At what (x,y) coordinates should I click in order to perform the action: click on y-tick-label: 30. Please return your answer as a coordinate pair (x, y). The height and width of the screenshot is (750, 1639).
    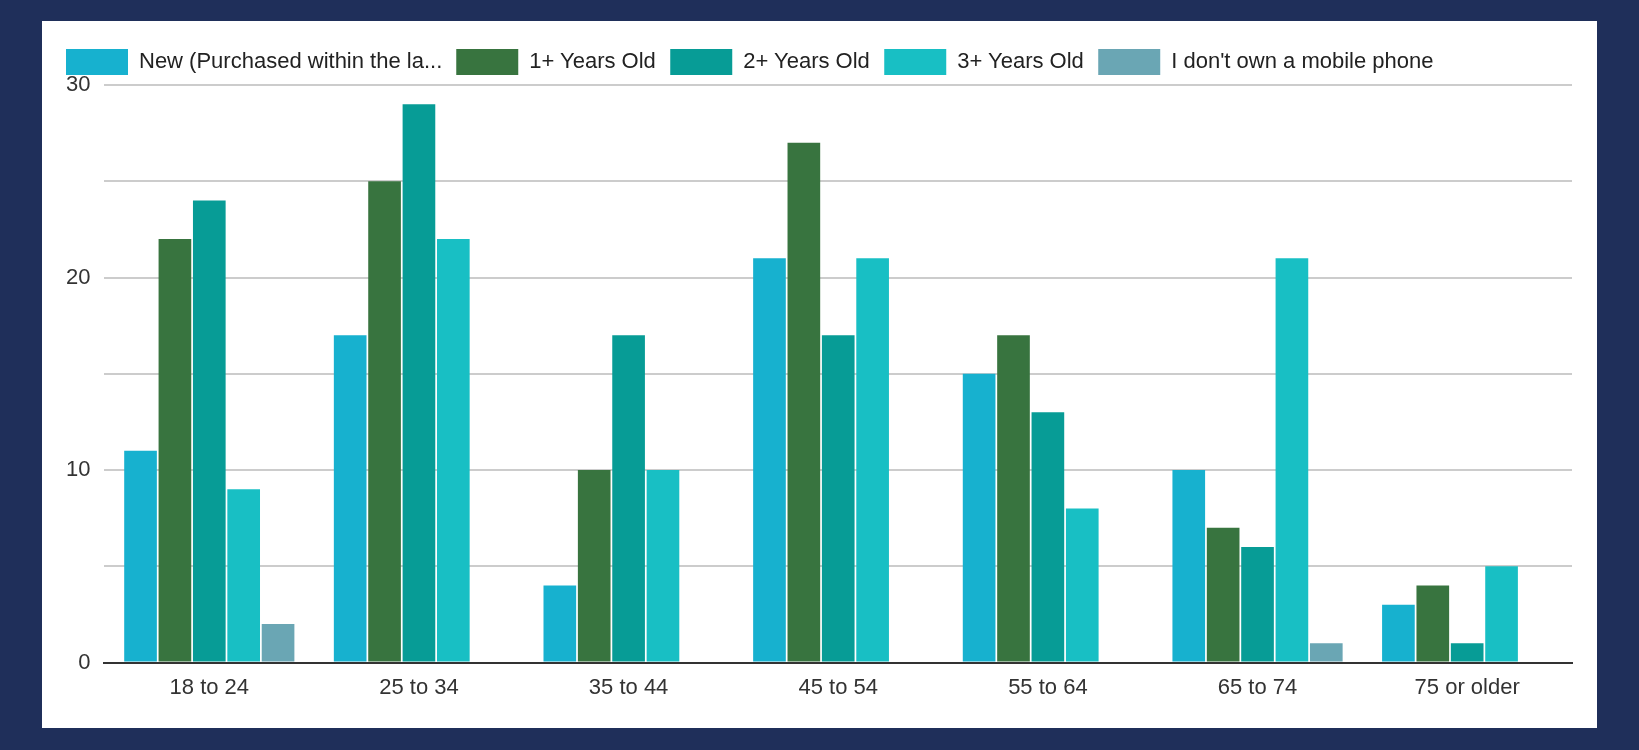
    Looking at the image, I should click on (78, 84).